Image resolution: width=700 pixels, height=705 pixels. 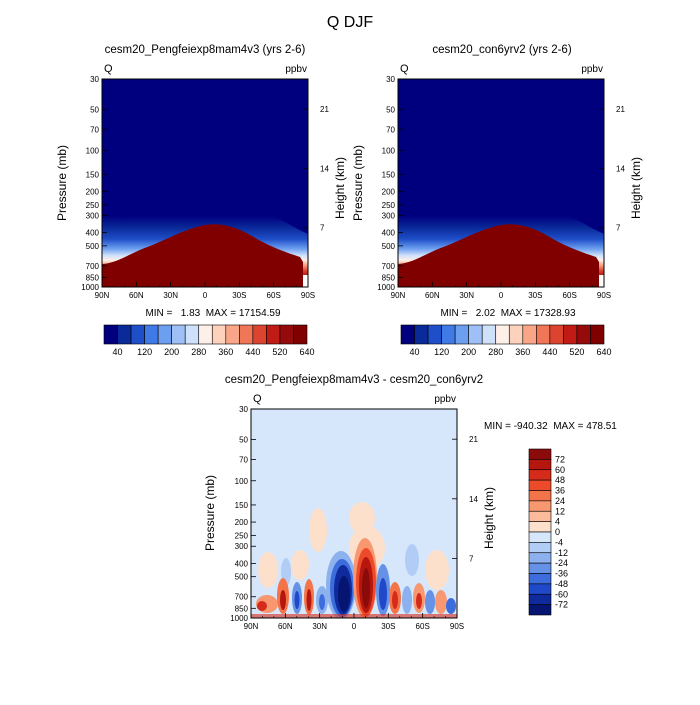 What do you see at coordinates (171, 352) in the screenshot?
I see `colorbar-label: 200` at bounding box center [171, 352].